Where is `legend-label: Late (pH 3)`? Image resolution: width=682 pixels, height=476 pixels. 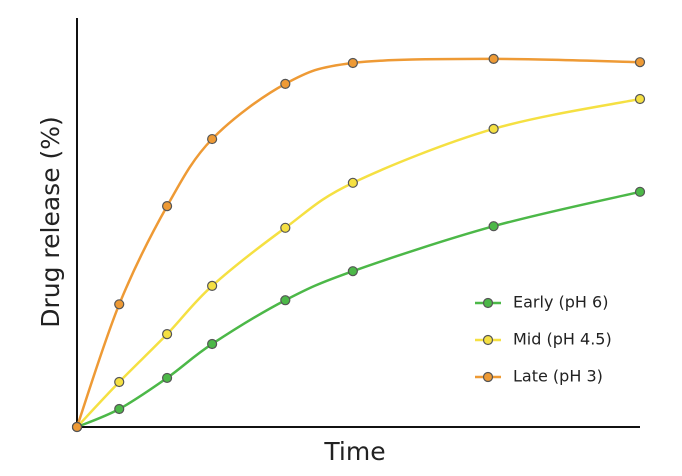 legend-label: Late (pH 3) is located at coordinates (558, 376).